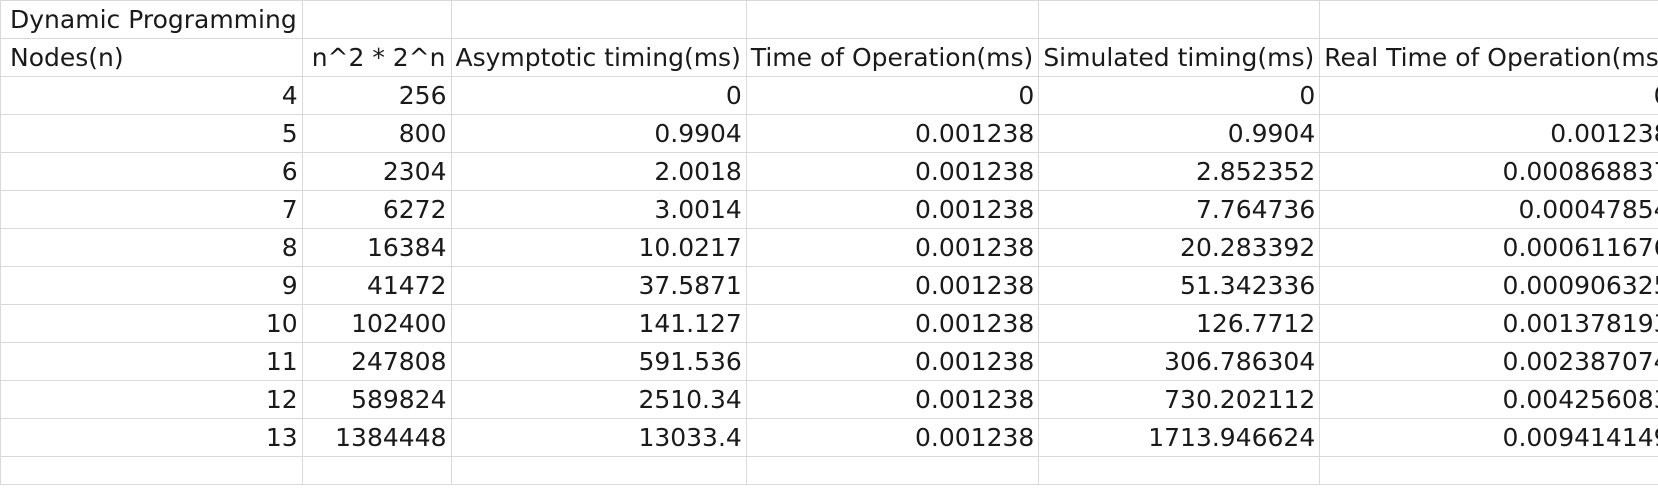 Image resolution: width=1658 pixels, height=490 pixels. Describe the element at coordinates (376, 361) in the screenshot. I see `cell-complexity: 247808` at that location.